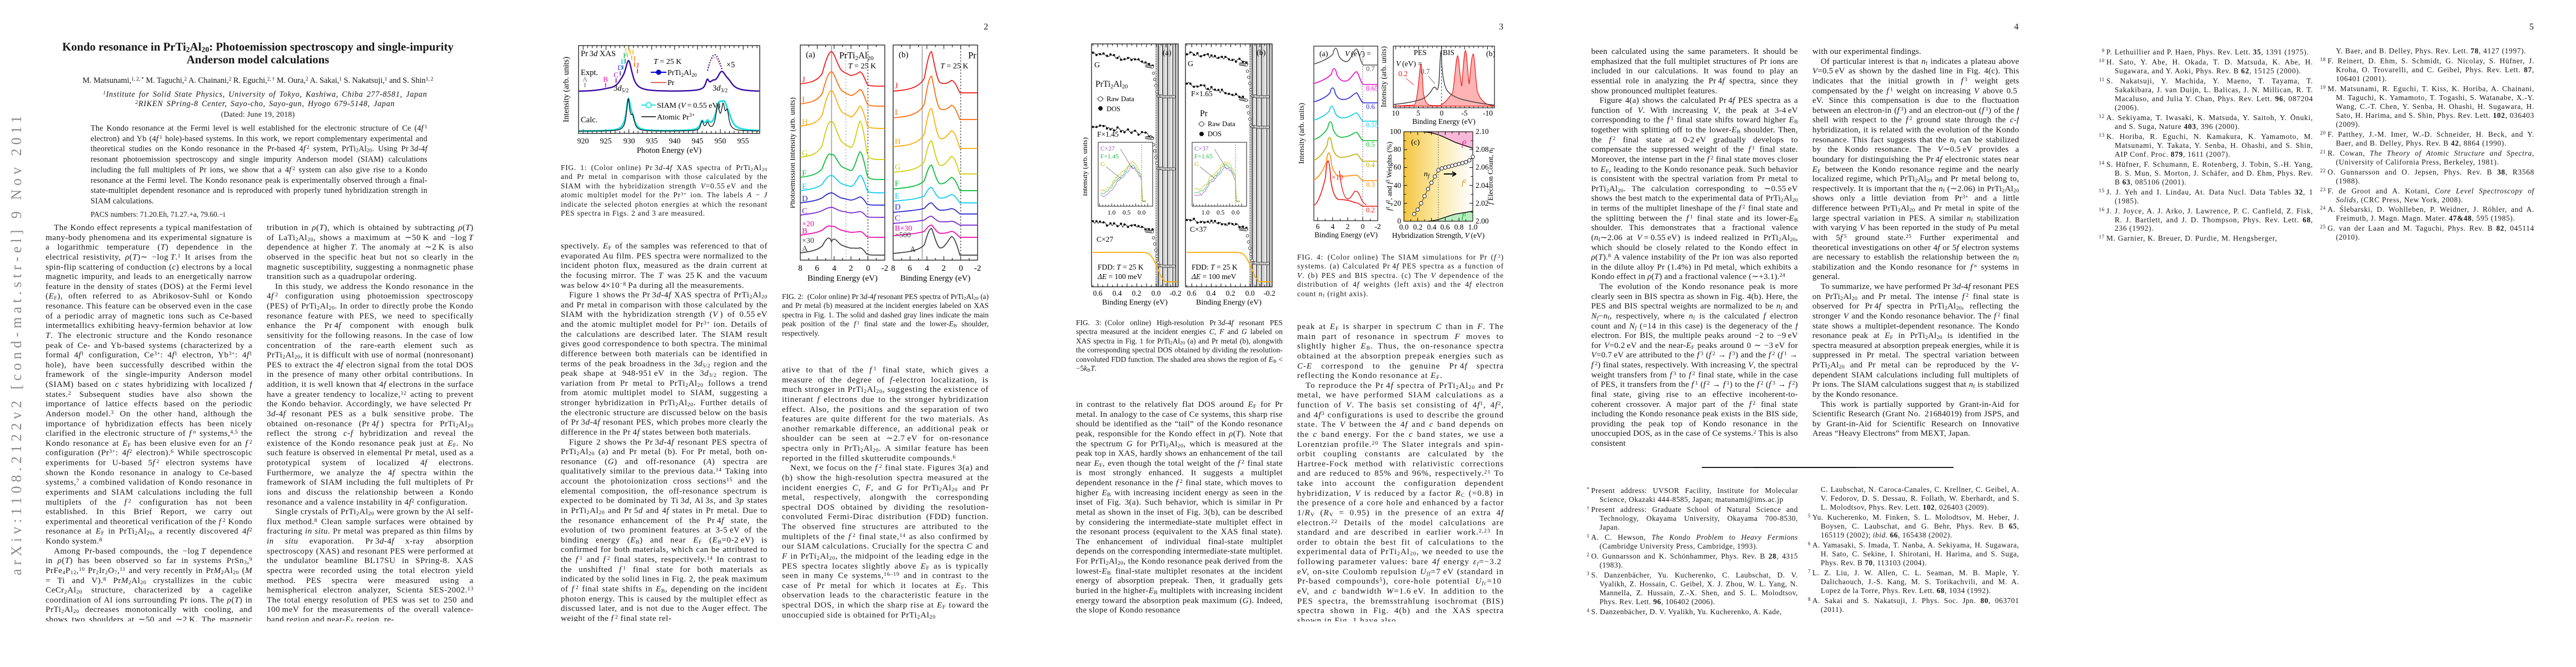 Image resolution: width=2576 pixels, height=667 pixels. I want to click on svg-text: 10, so click(1395, 113).